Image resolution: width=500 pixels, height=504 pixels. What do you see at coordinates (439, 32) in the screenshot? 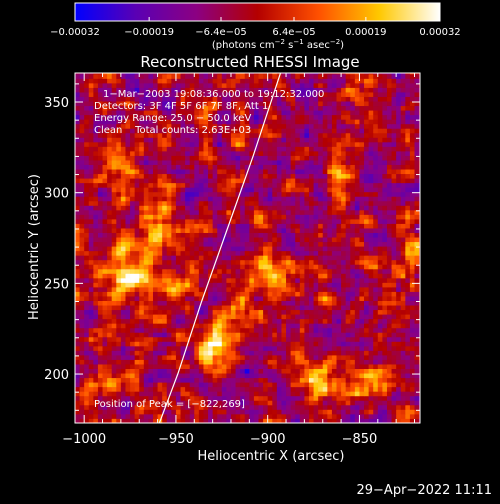
I see `colorbar-tick-label: 0.00032` at bounding box center [439, 32].